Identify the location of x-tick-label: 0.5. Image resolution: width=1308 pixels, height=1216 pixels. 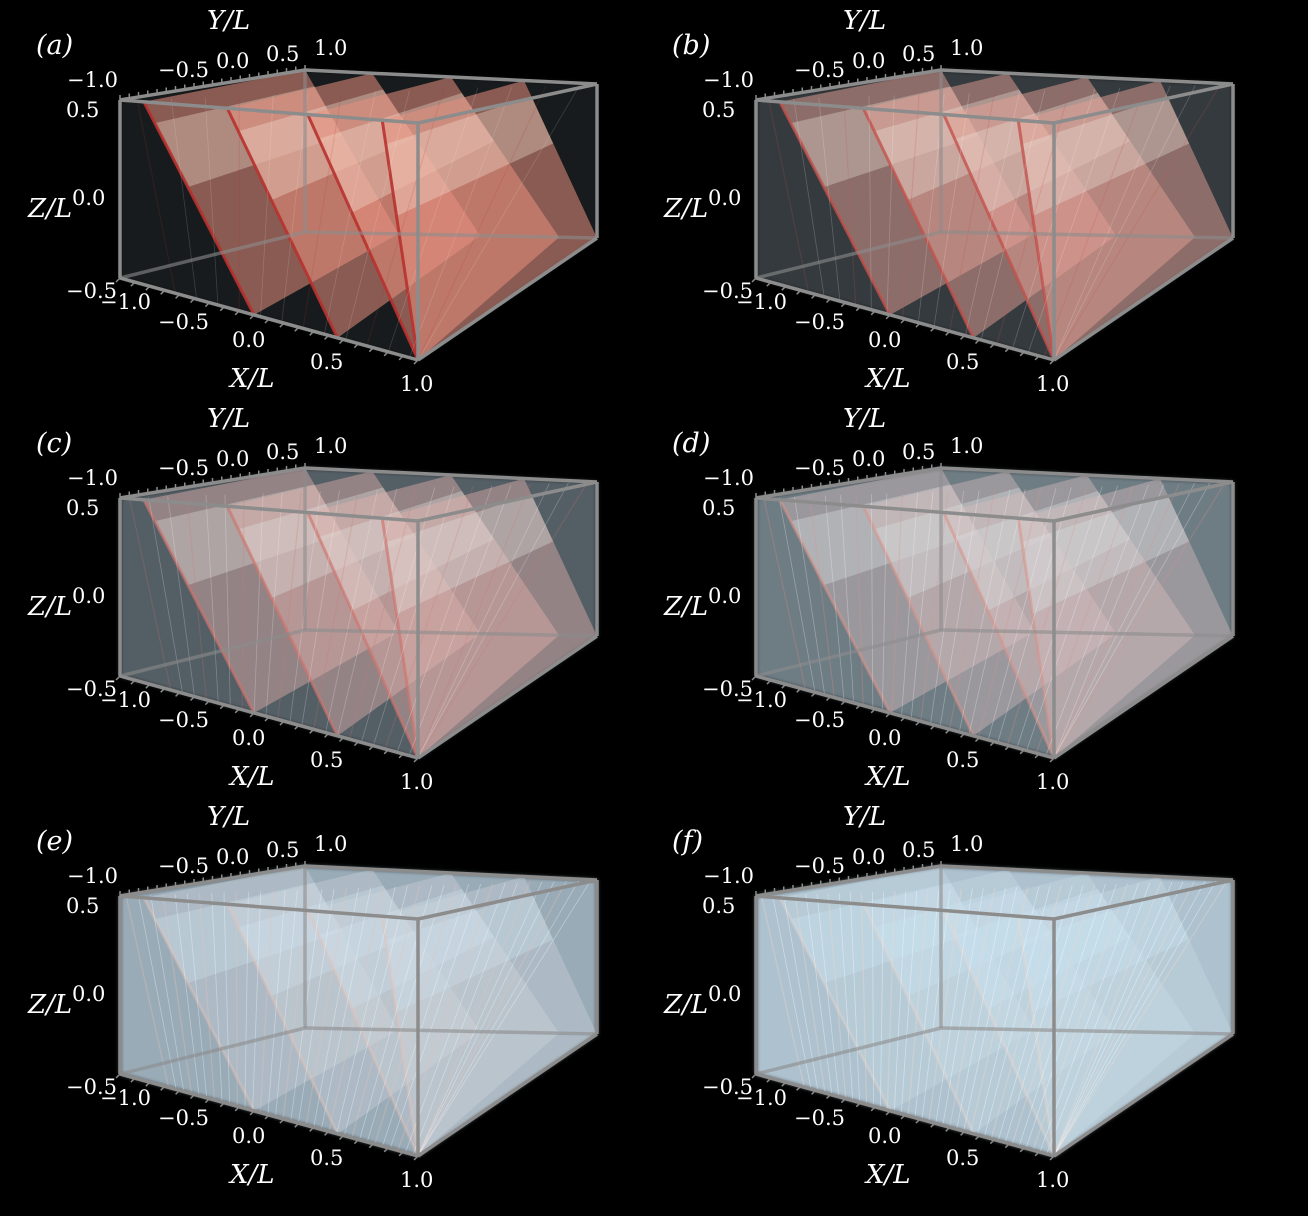
(963, 760).